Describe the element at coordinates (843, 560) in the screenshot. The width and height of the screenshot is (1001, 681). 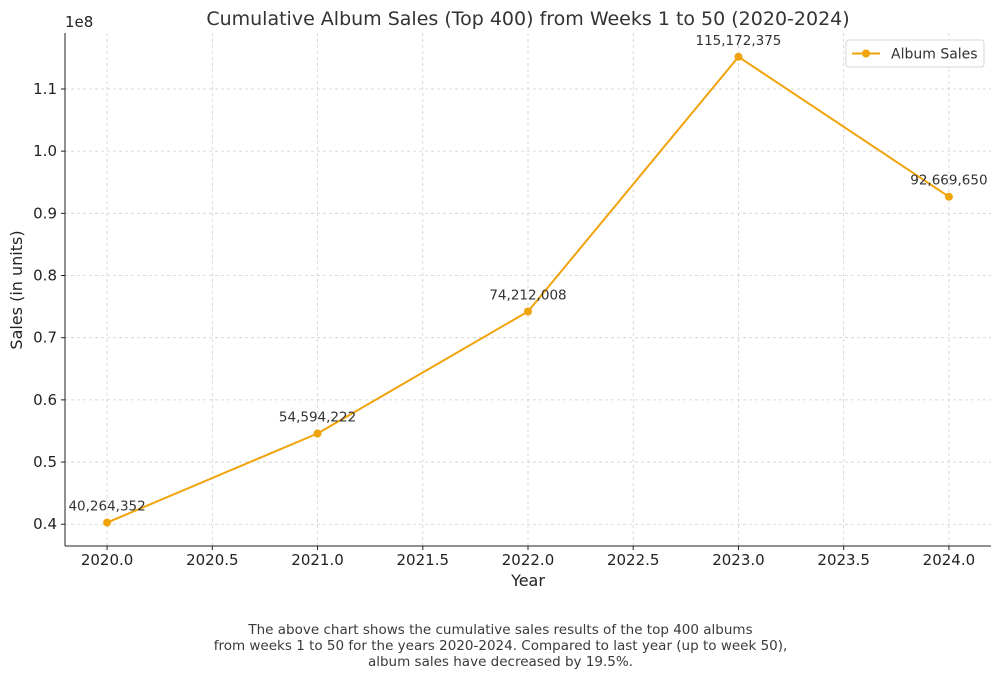
I see `x-tick-label: 2023.5` at that location.